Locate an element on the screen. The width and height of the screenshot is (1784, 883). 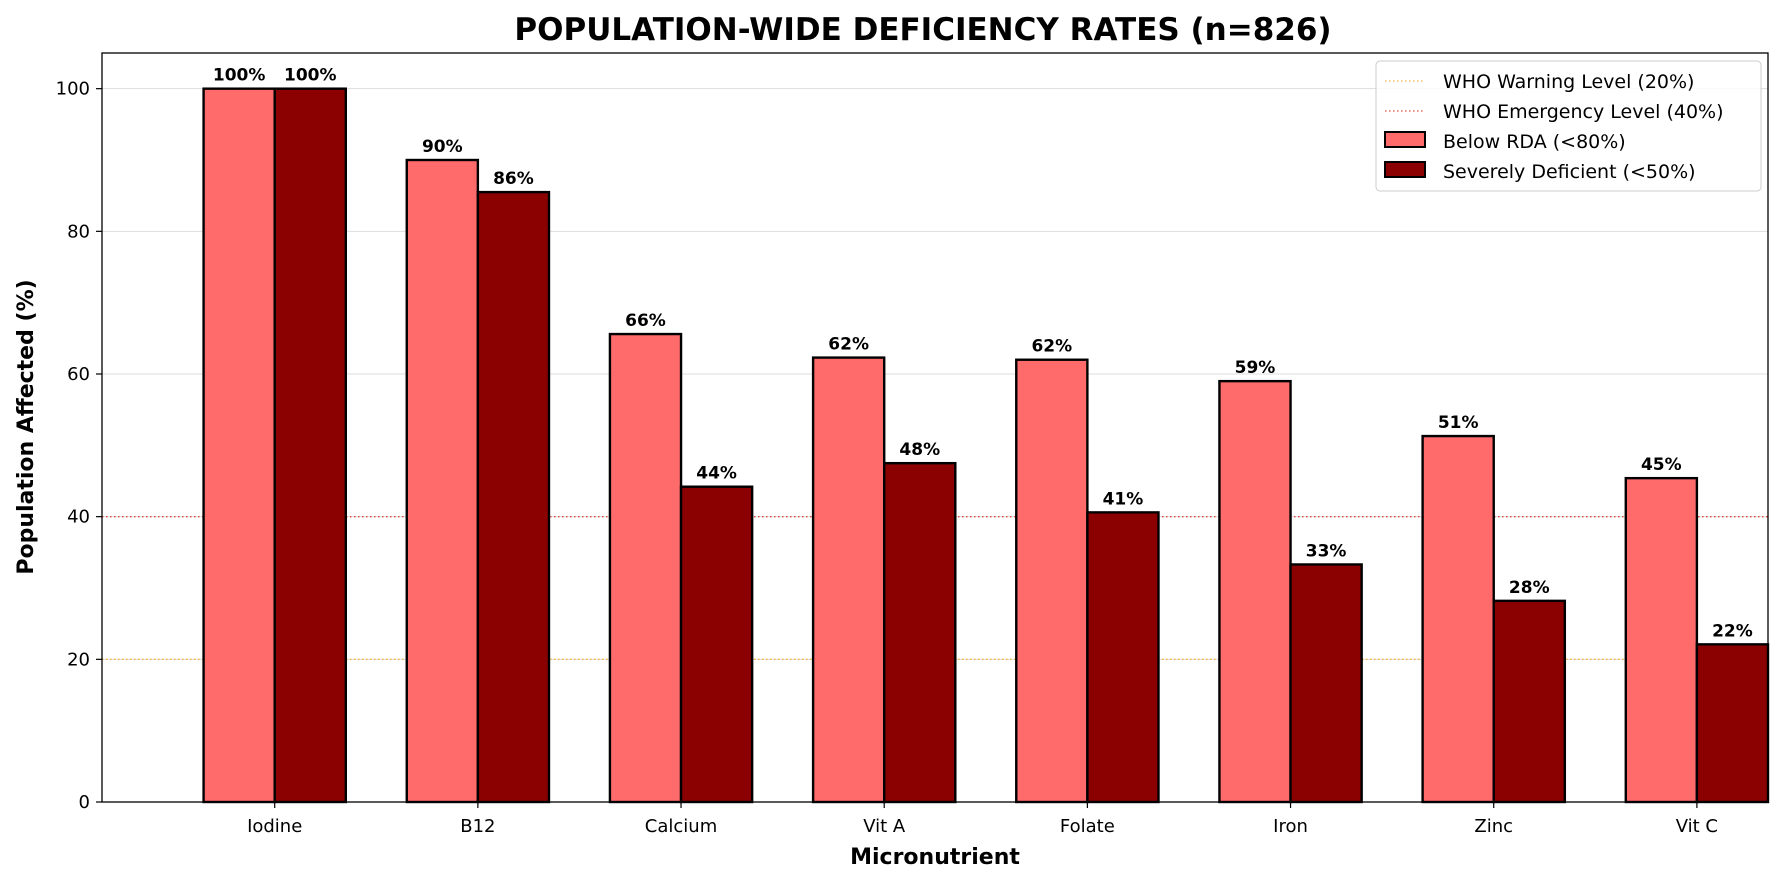
y-tick-label: 40 is located at coordinates (78, 517).